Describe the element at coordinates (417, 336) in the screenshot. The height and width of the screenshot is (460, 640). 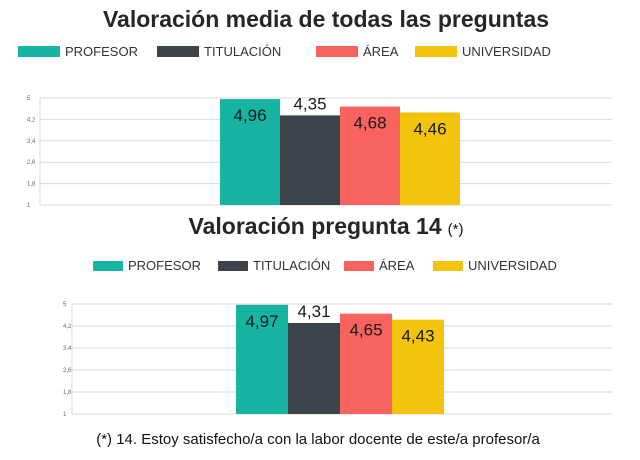
I see `value-label-universidad: 4,43` at that location.